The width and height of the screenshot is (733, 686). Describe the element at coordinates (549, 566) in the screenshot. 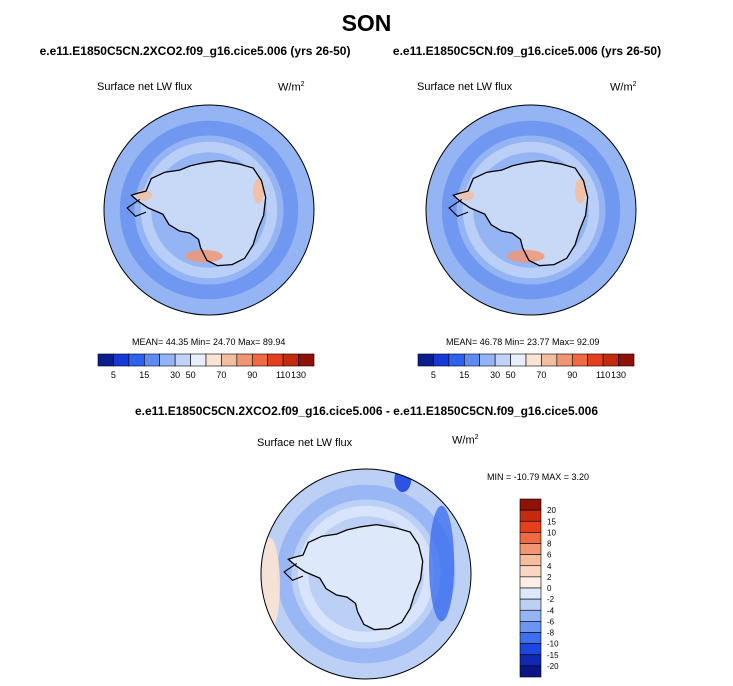

I see `diff-colorbar-tick-label: 4` at that location.